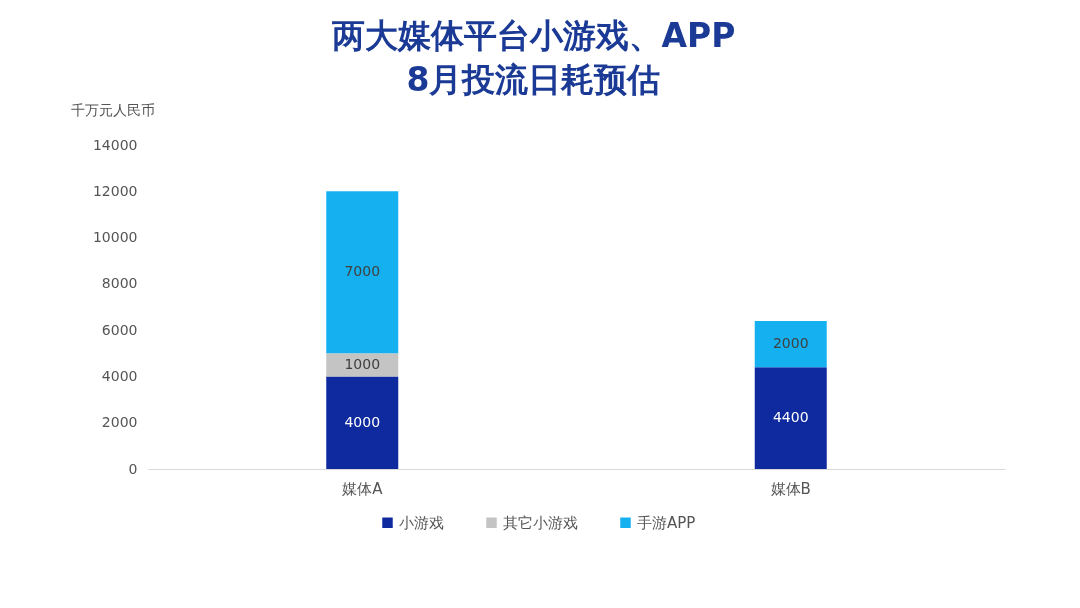 This screenshot has width=1080, height=608. I want to click on x-tick-label: 媒体A, so click(363, 488).